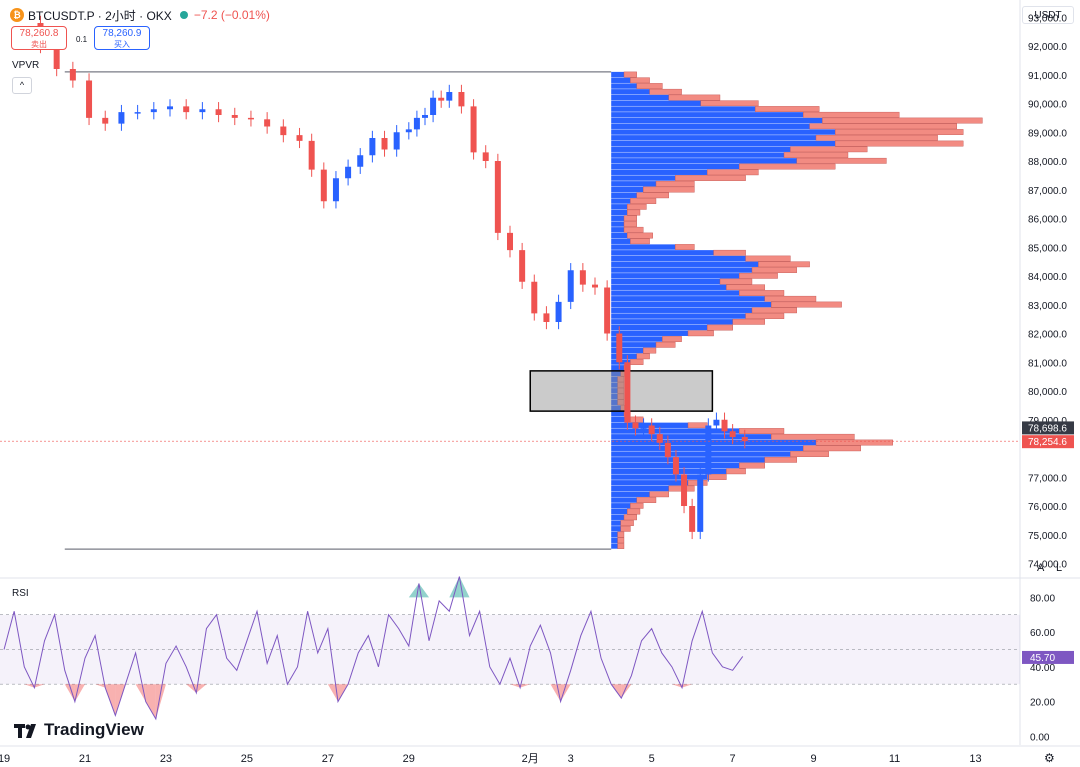  Describe the element at coordinates (20, 593) in the screenshot. I see `rsi-indicator-label: RSI` at that location.